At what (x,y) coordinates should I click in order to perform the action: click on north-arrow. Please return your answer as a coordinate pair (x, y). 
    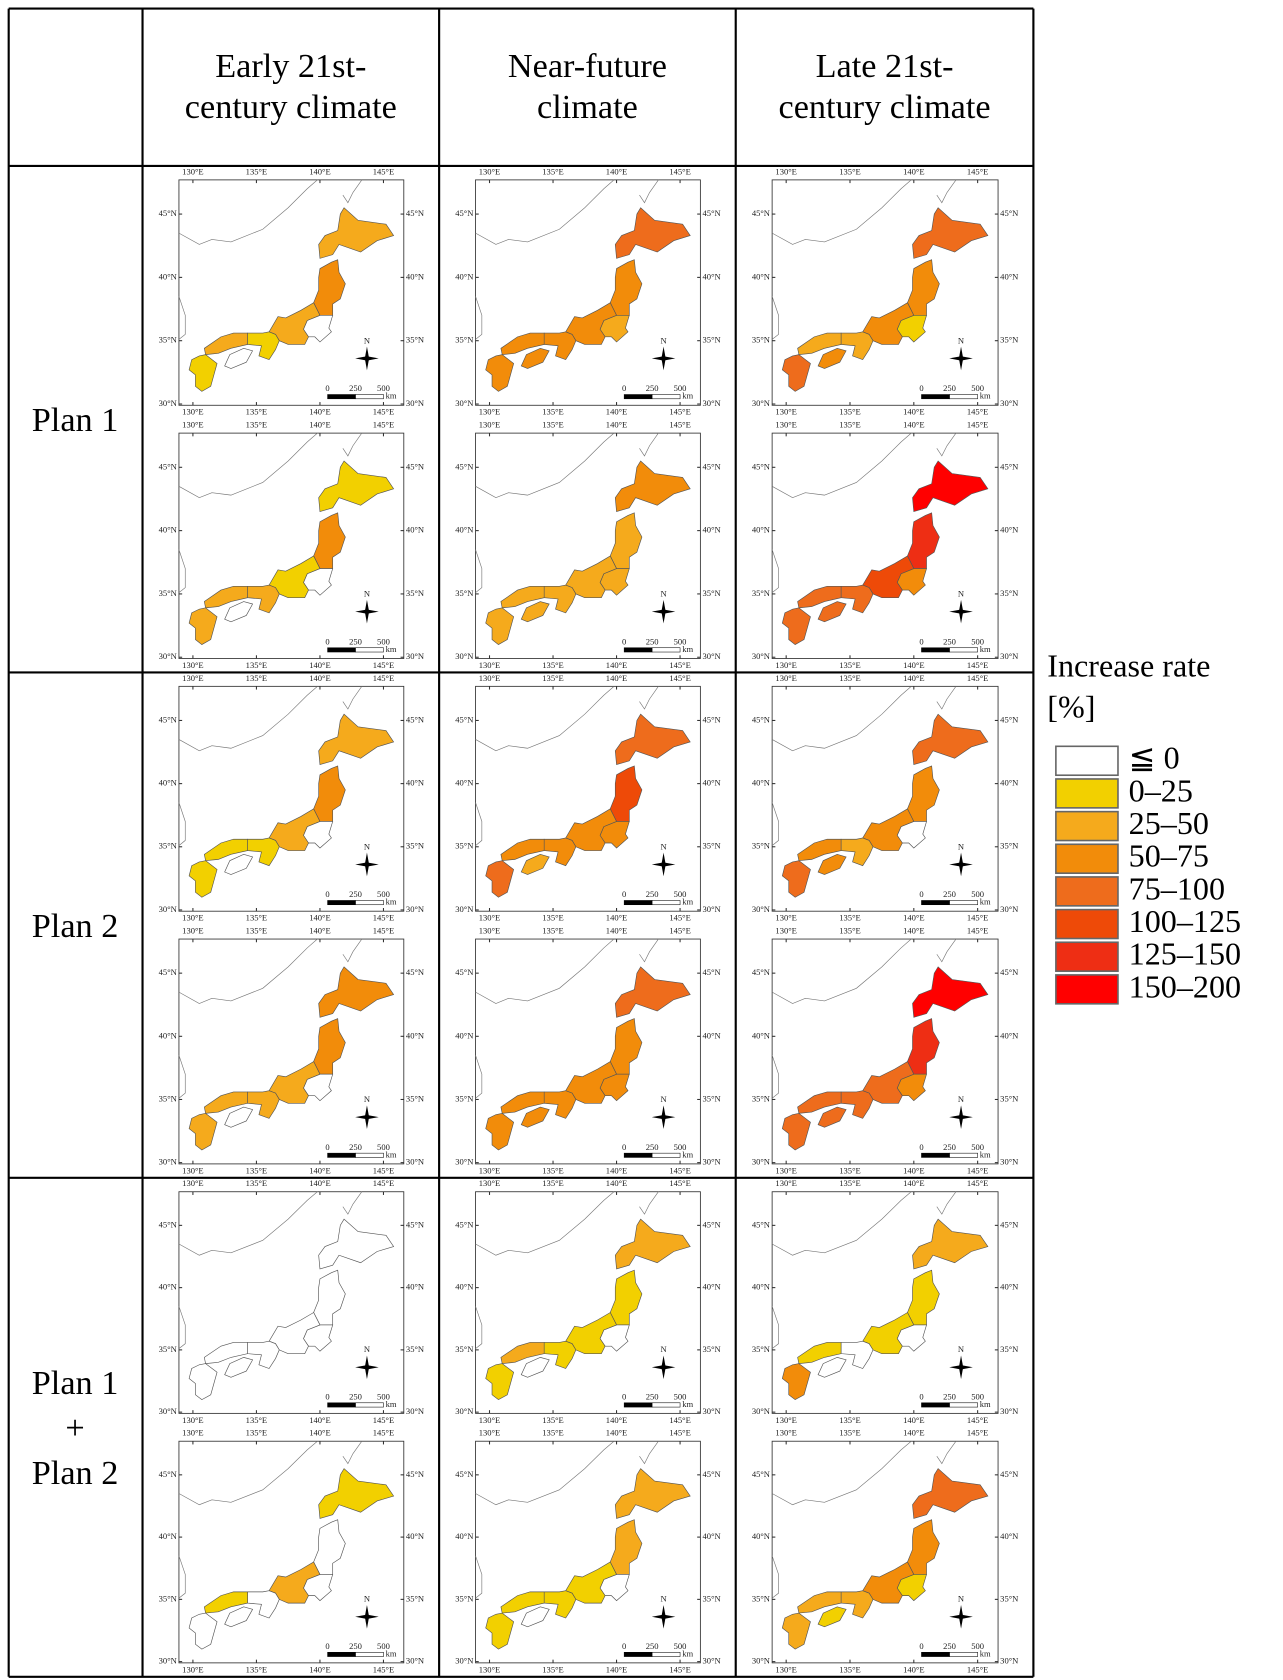
    Looking at the image, I should click on (961, 611).